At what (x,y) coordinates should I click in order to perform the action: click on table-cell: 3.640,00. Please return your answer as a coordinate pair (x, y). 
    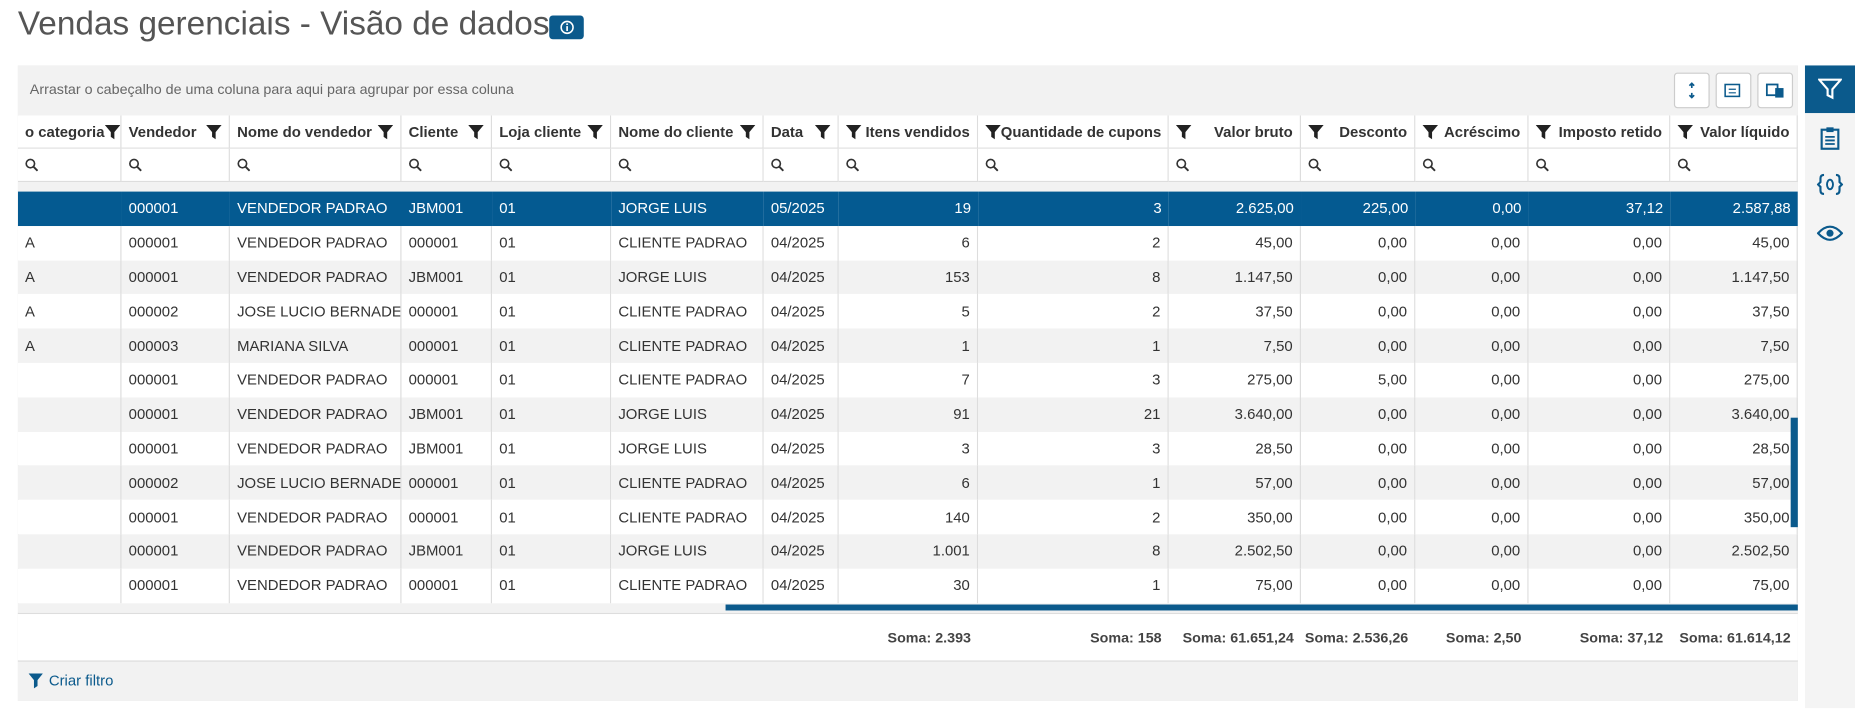
    Looking at the image, I should click on (1235, 414).